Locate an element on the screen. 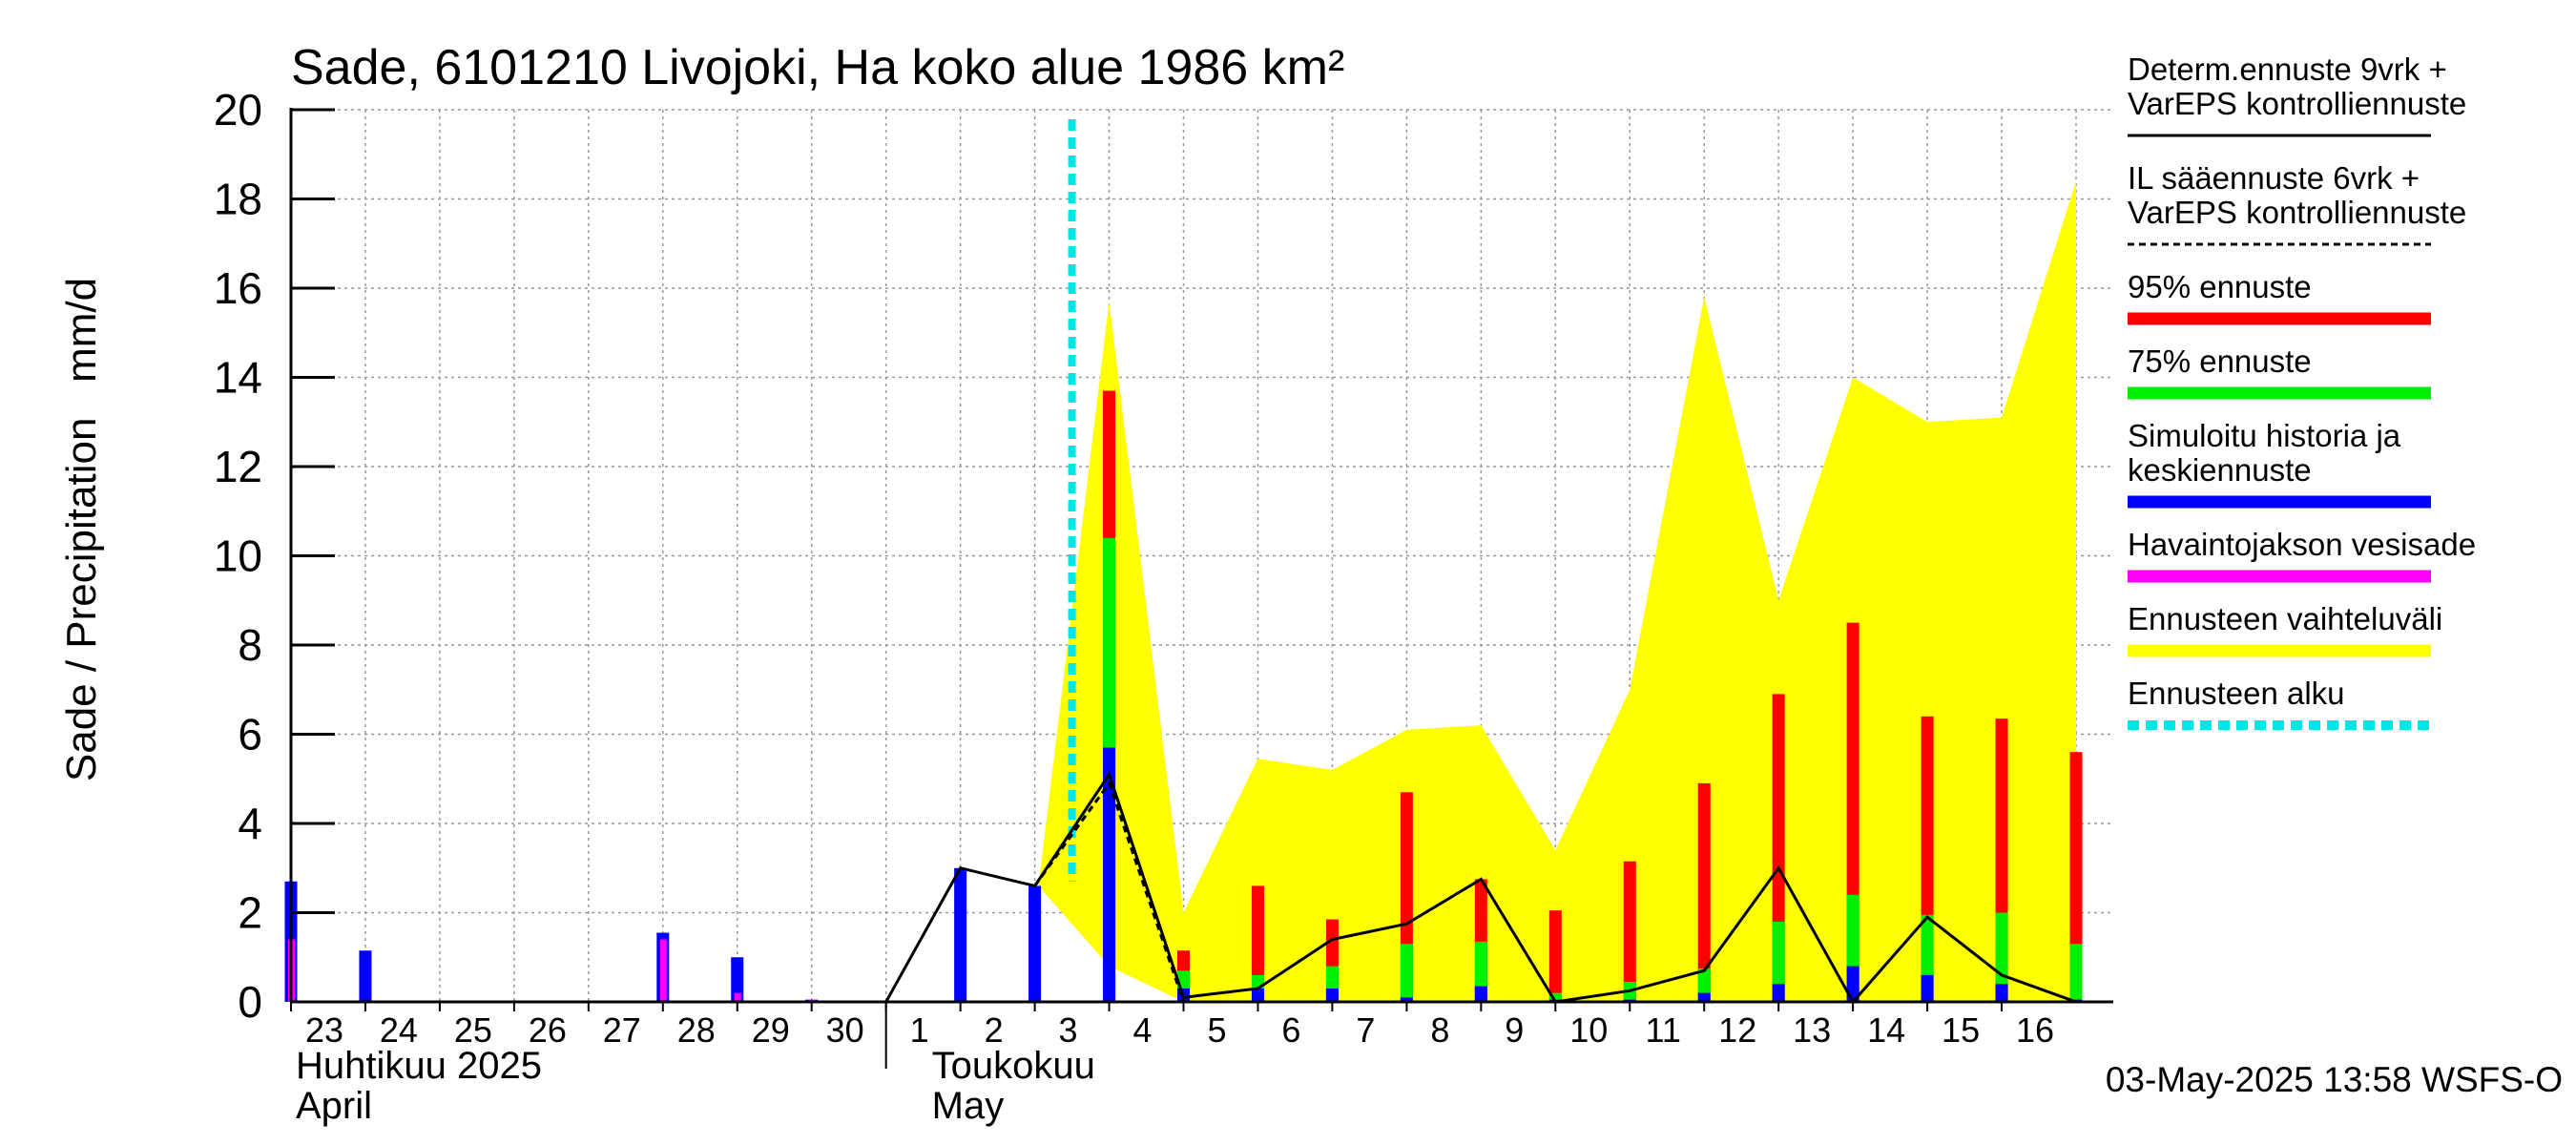  y-tick-labels: 0 2 4 6 8 10 12 14 16 18 20 is located at coordinates (238, 556).